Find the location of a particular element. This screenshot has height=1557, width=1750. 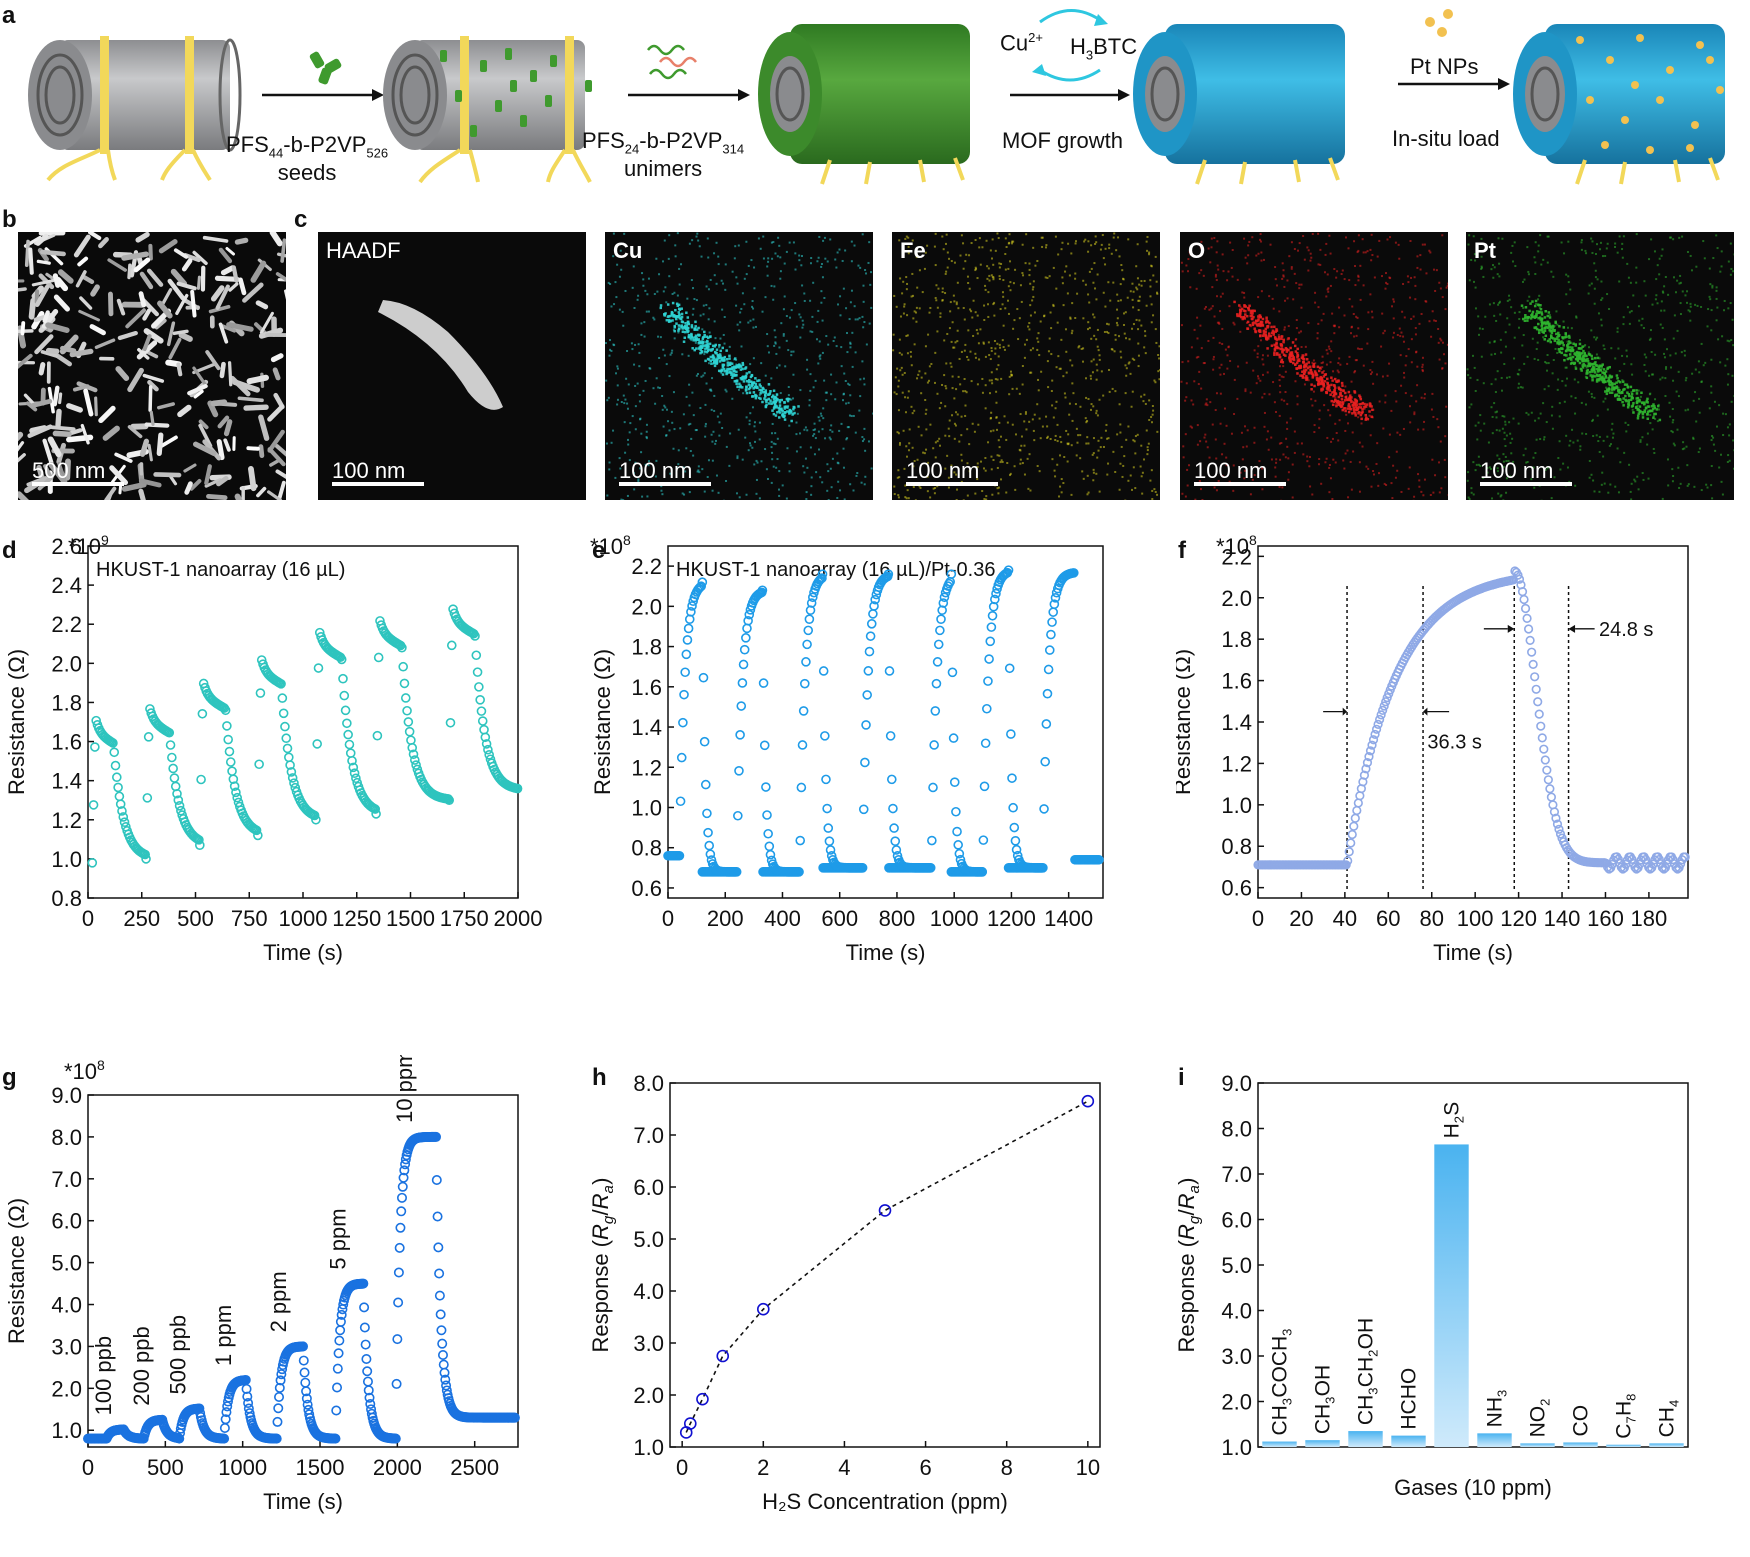

o-map-image: O 100 nm is located at coordinates (1314, 366).